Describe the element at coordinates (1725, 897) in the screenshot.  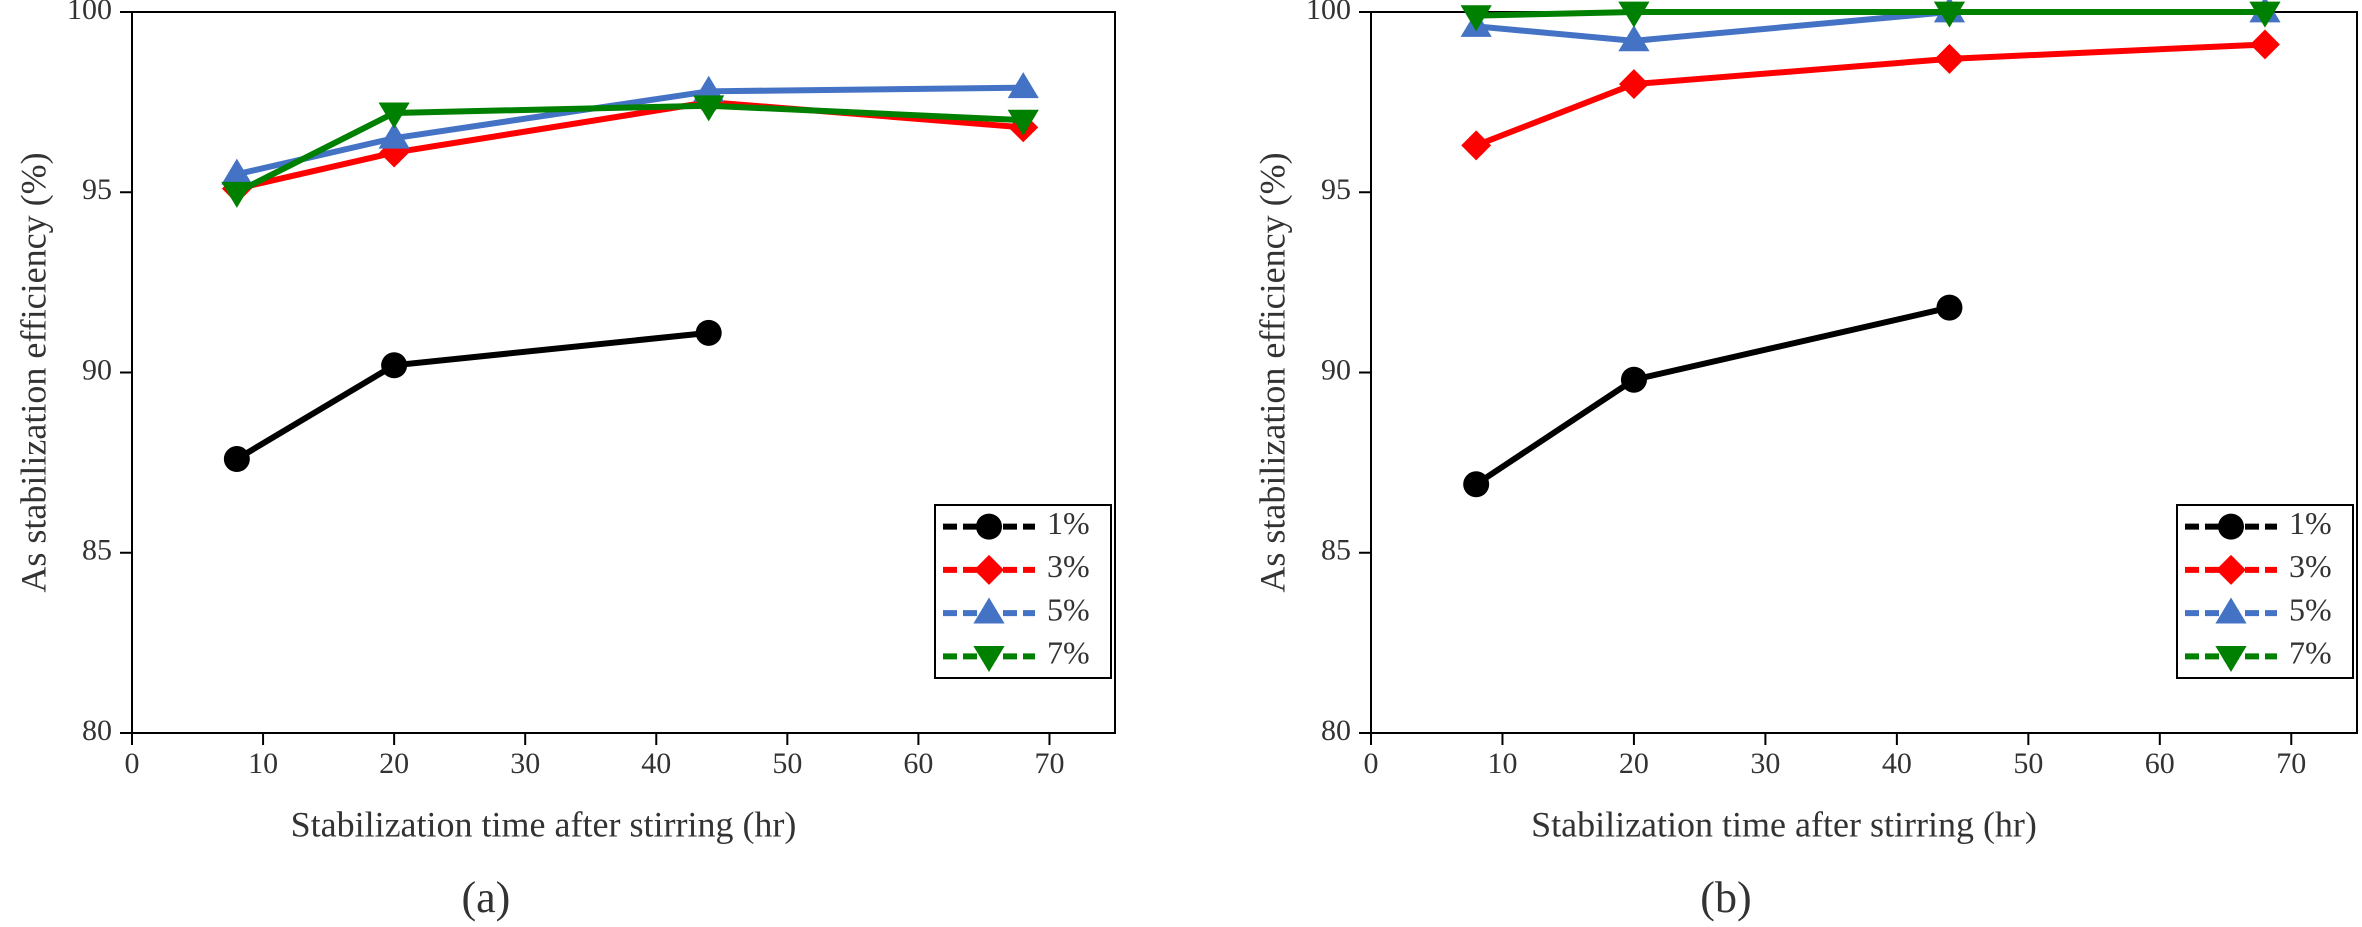
I see `caption: (b)` at that location.